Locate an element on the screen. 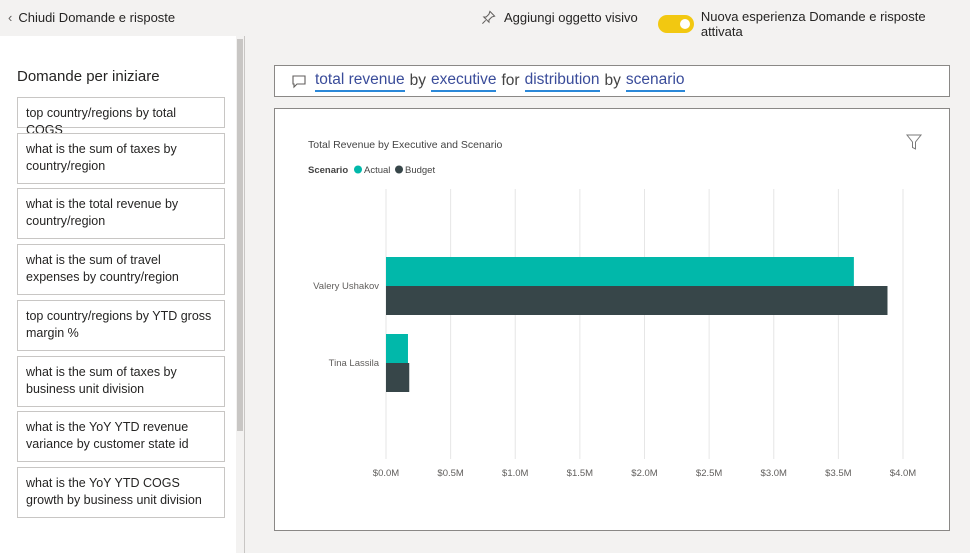 The width and height of the screenshot is (970, 553). query-term-executive: executive is located at coordinates (464, 81).